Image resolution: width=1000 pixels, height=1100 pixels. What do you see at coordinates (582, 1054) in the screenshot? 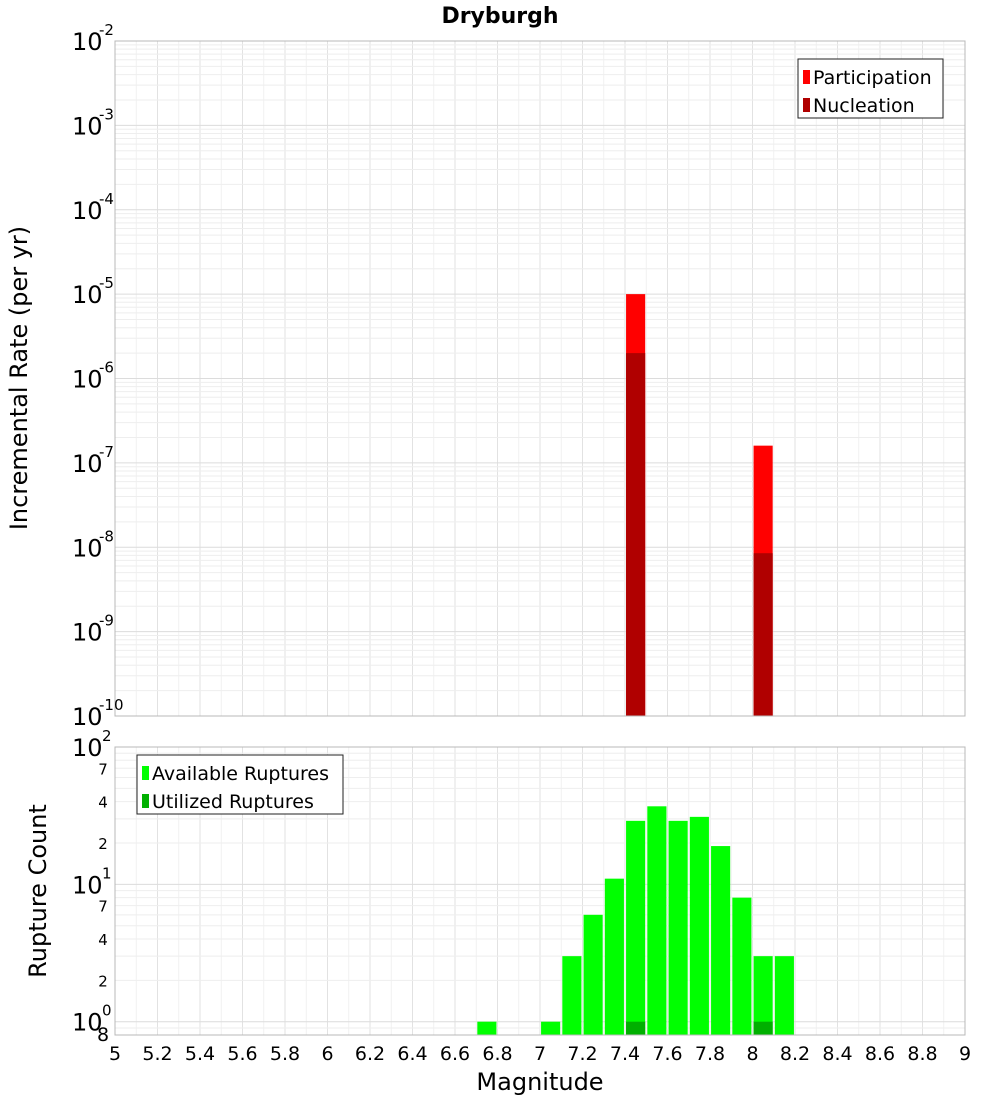
I see `x-tick-label: 7.2` at bounding box center [582, 1054].